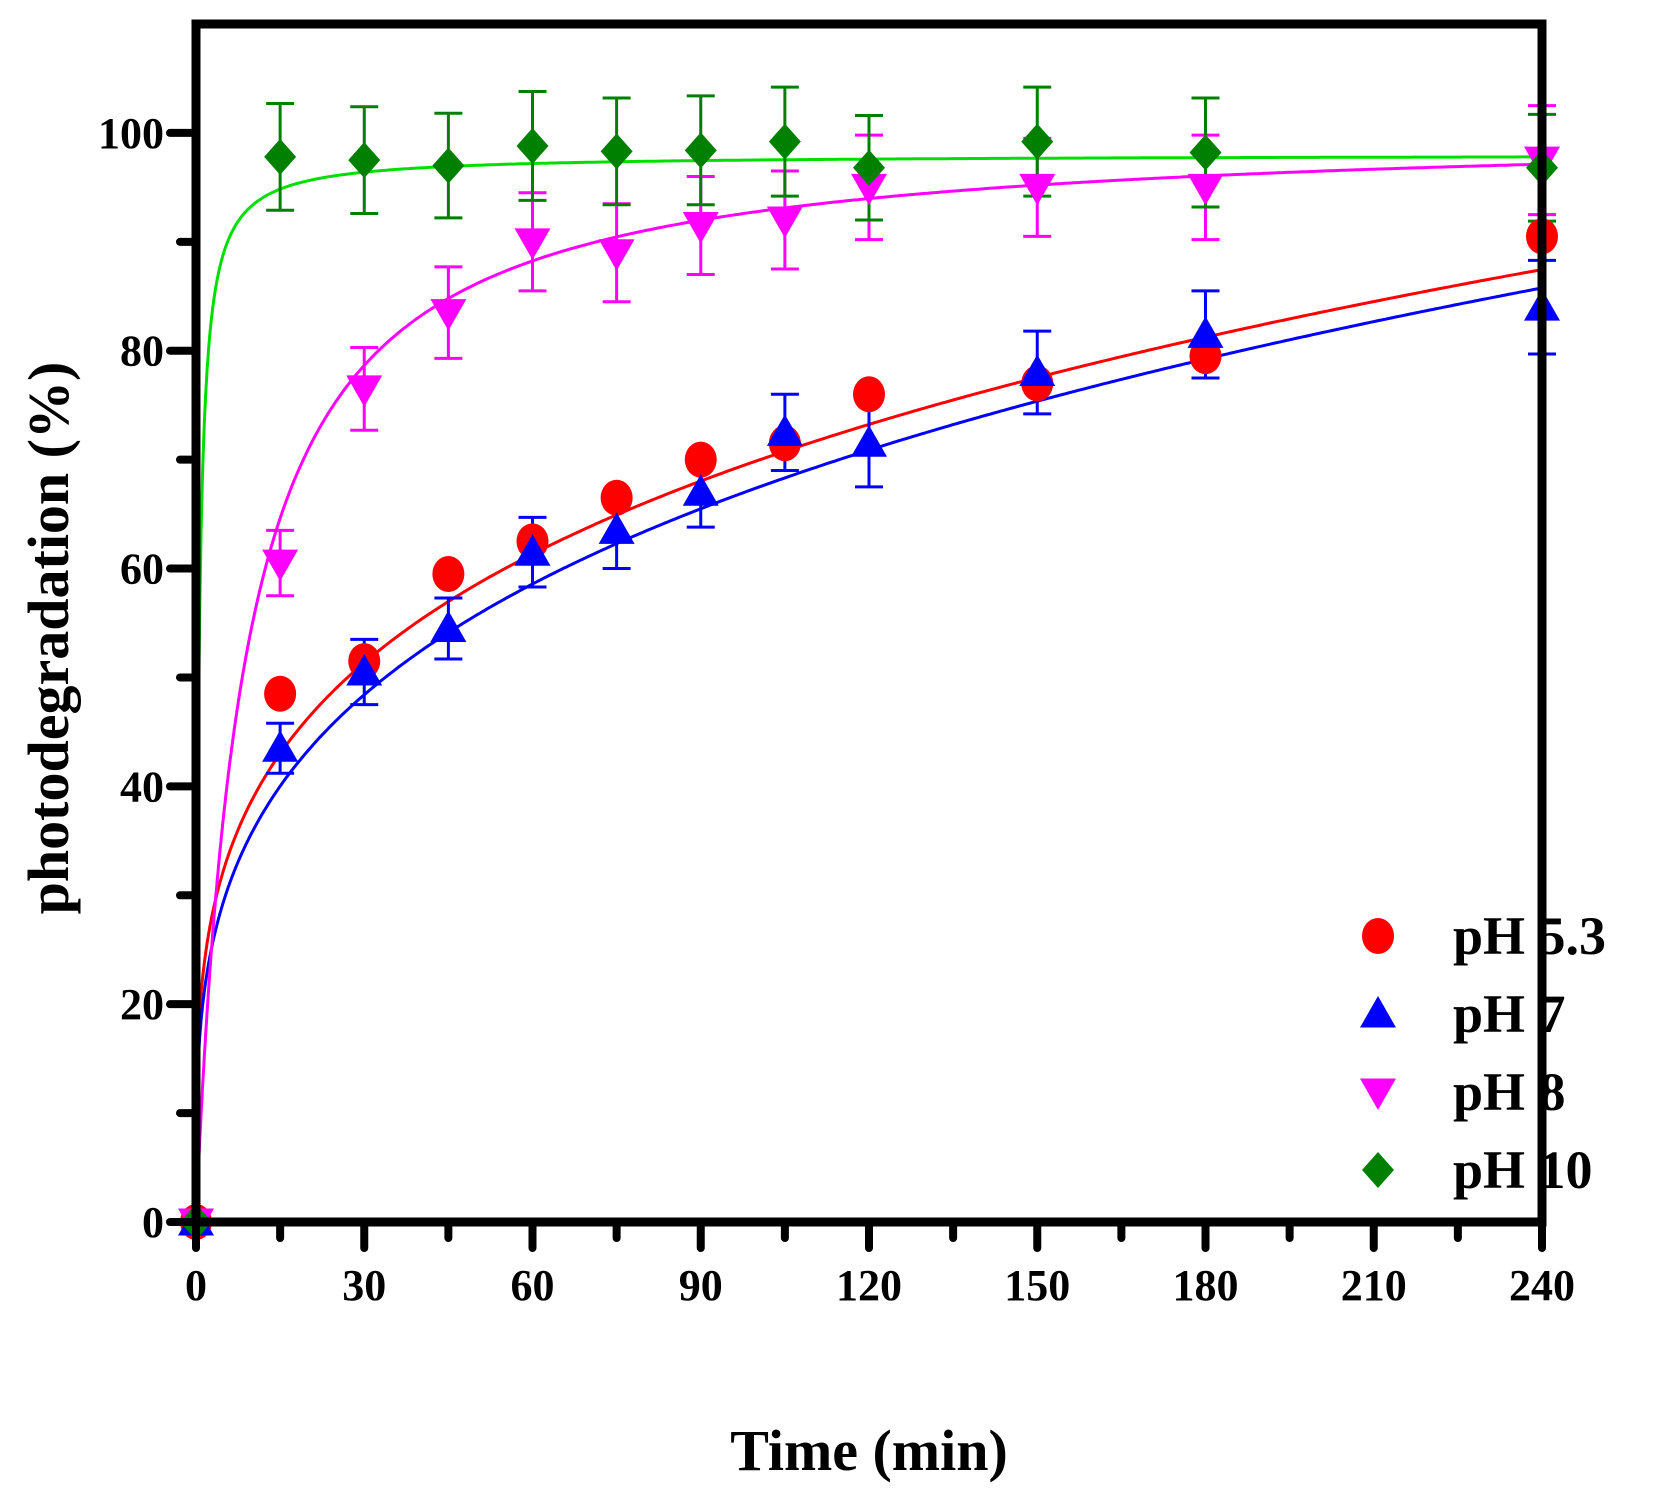  I want to click on legend-label: pH 10, so click(1523, 1170).